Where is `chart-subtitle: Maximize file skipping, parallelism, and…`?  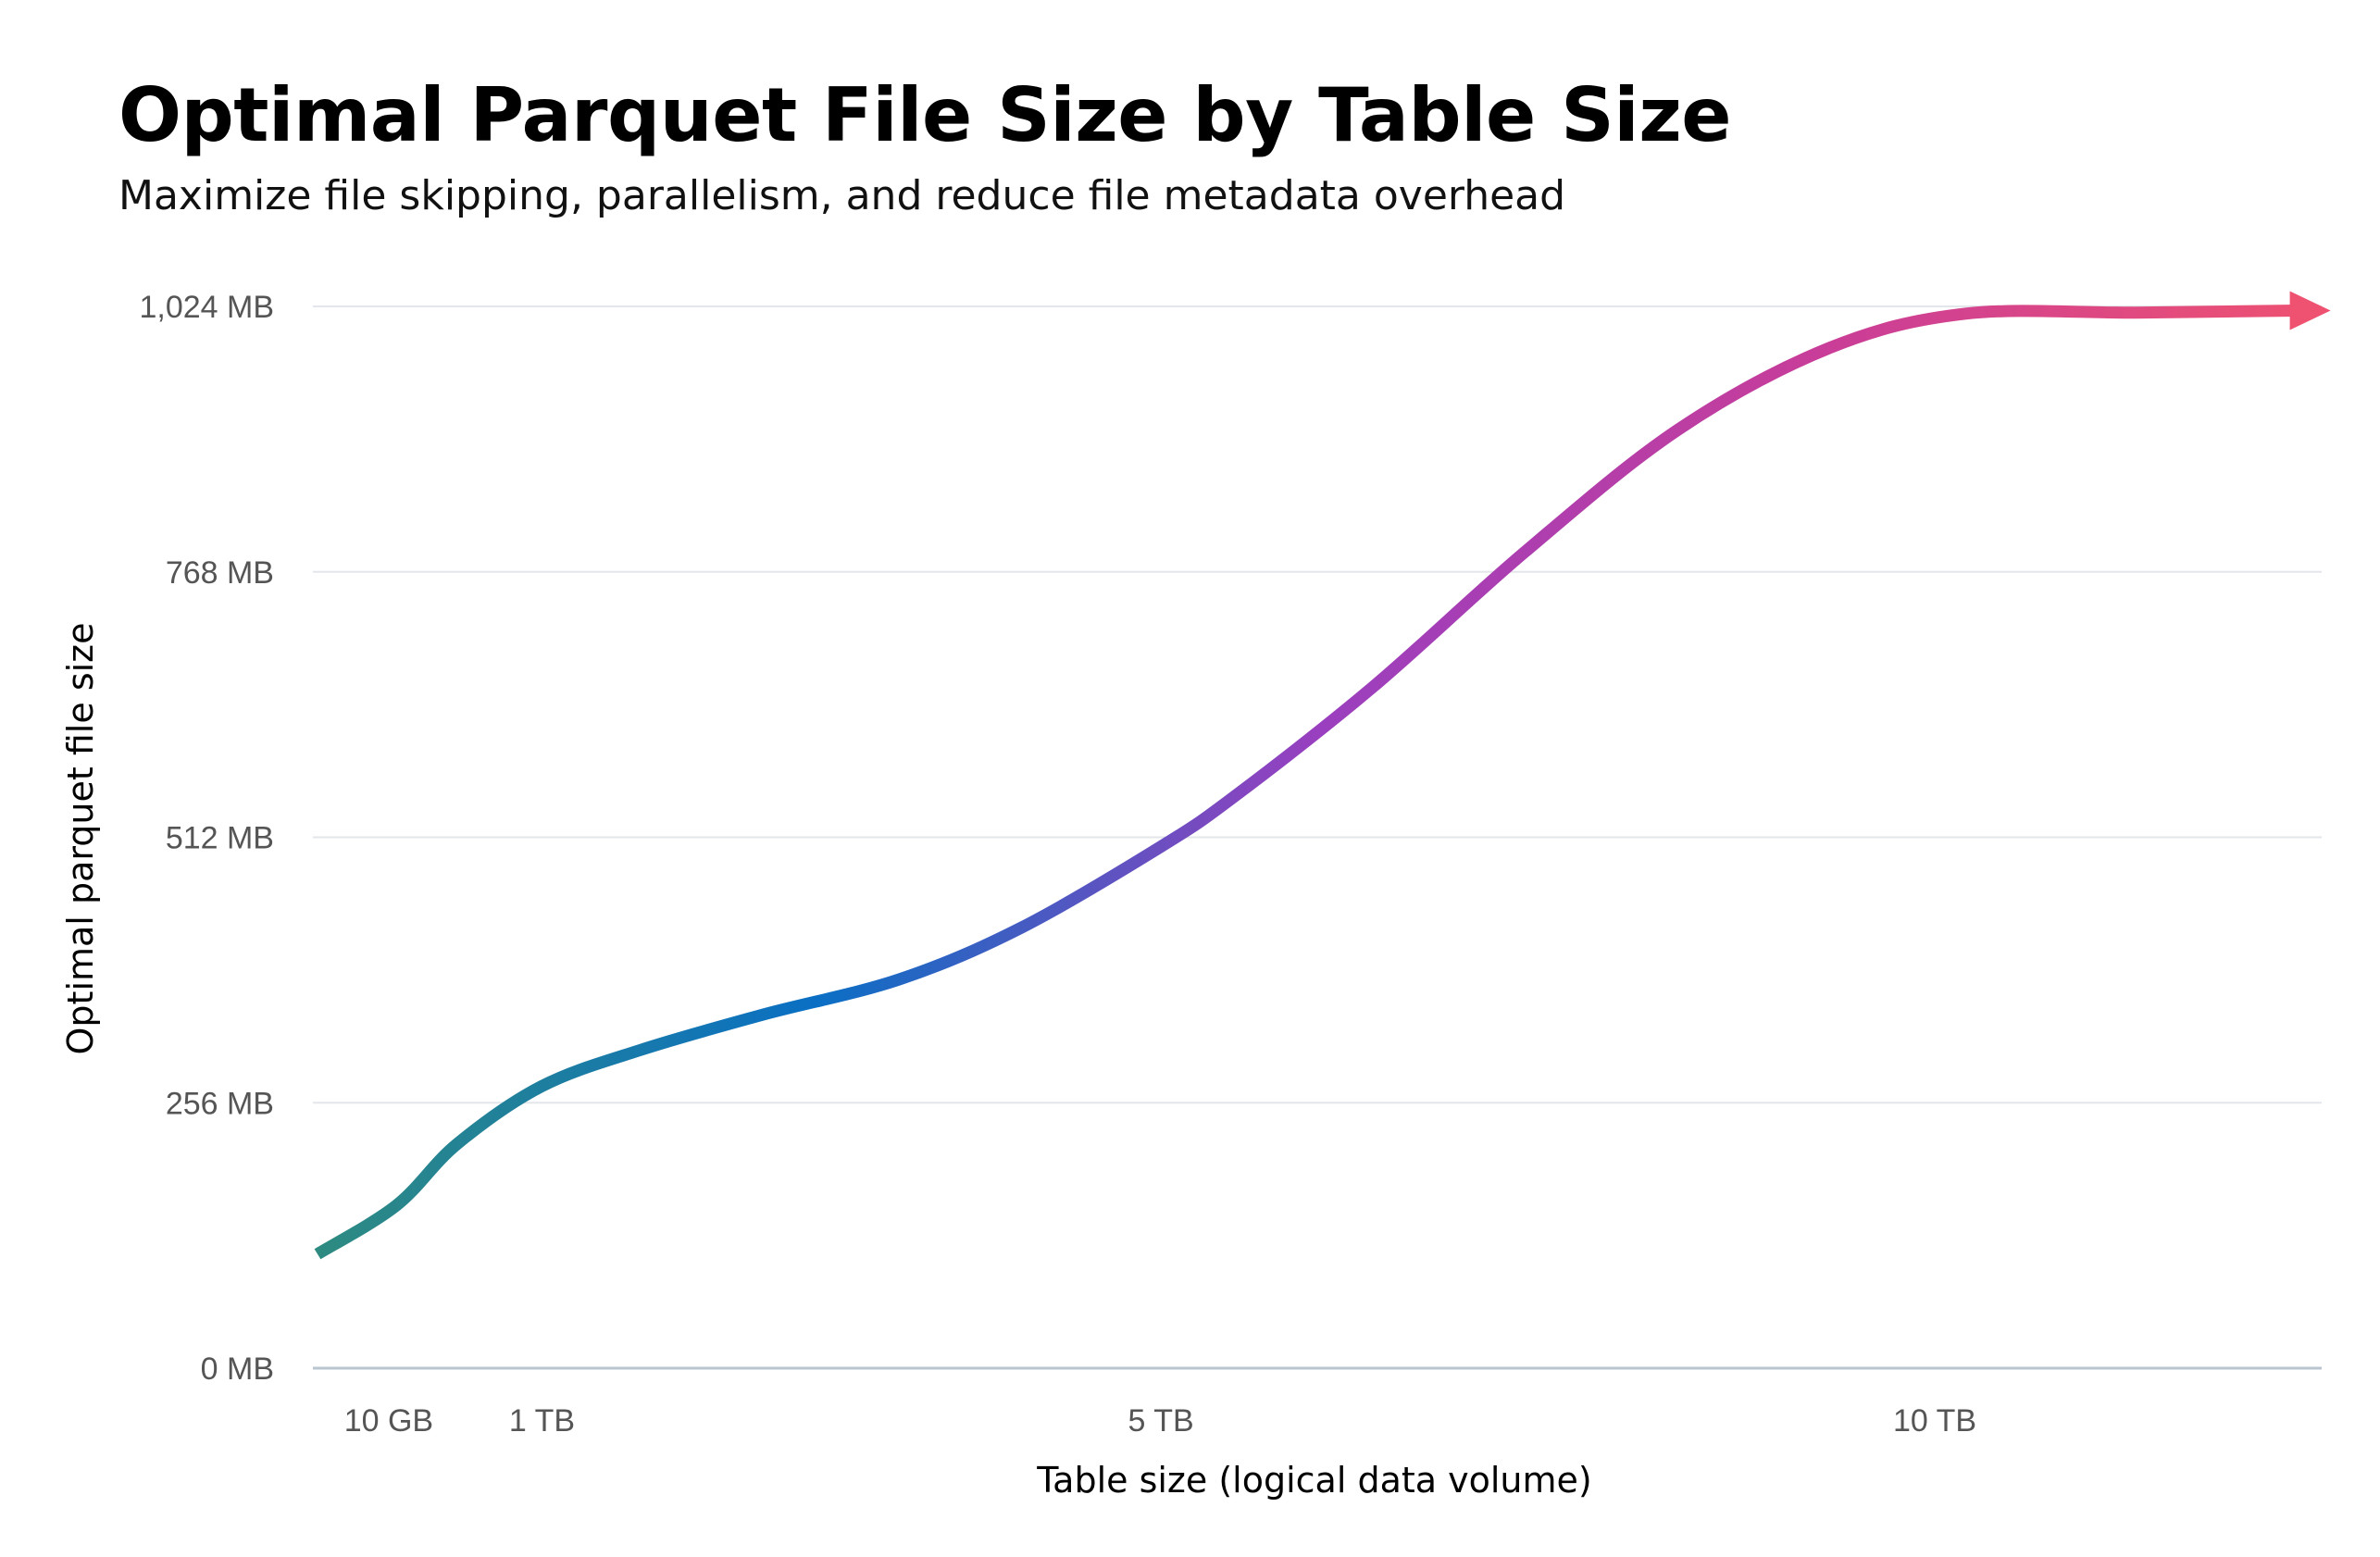 chart-subtitle: Maximize file skipping, parallelism, and… is located at coordinates (842, 195).